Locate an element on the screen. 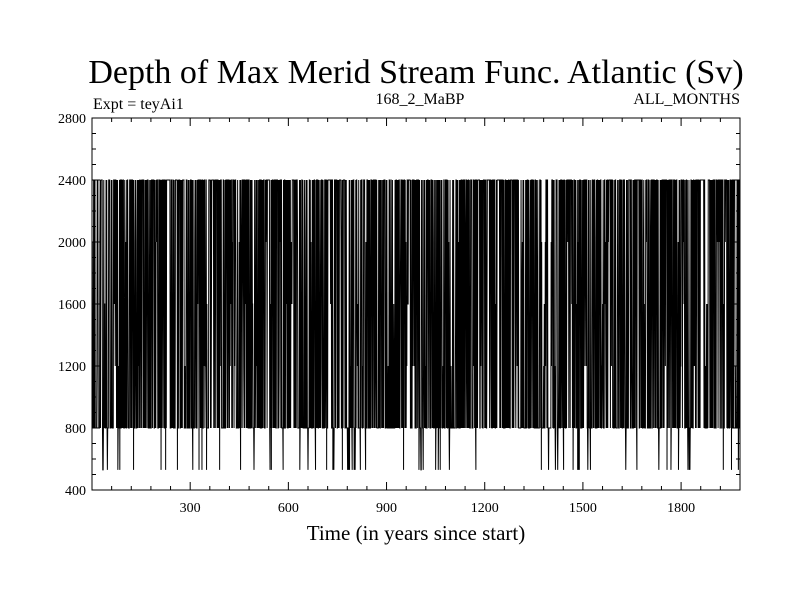 This screenshot has height=600, width=800. x-axis-label: Time (in years since start) is located at coordinates (416, 533).